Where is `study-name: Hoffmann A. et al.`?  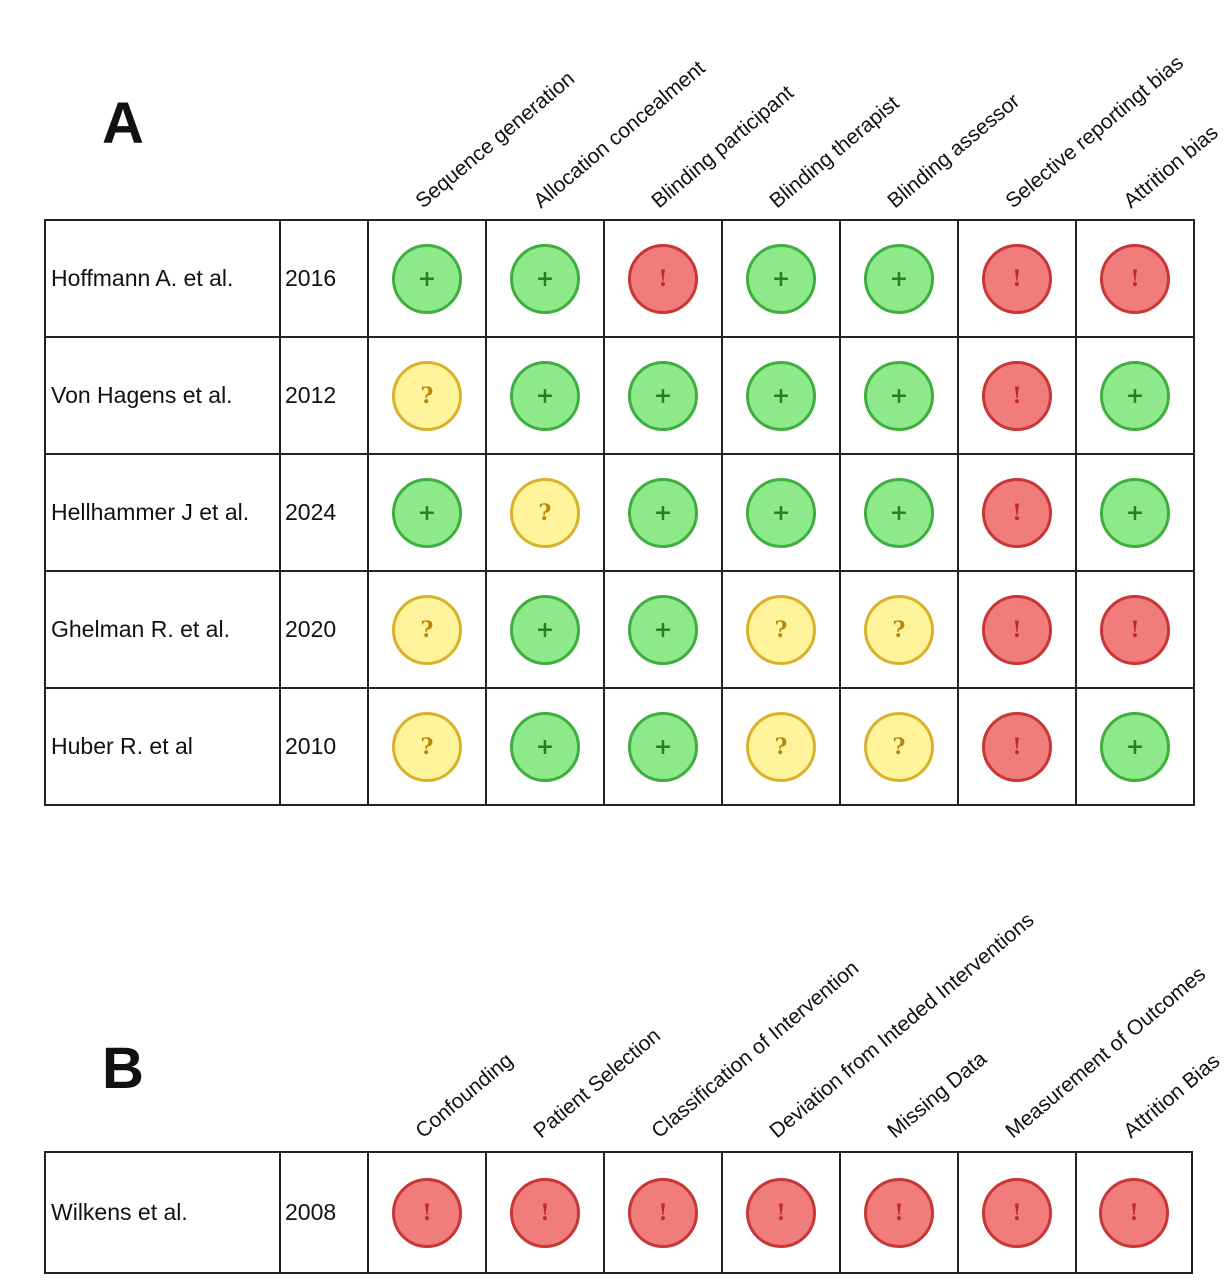 study-name: Hoffmann A. et al. is located at coordinates (162, 278).